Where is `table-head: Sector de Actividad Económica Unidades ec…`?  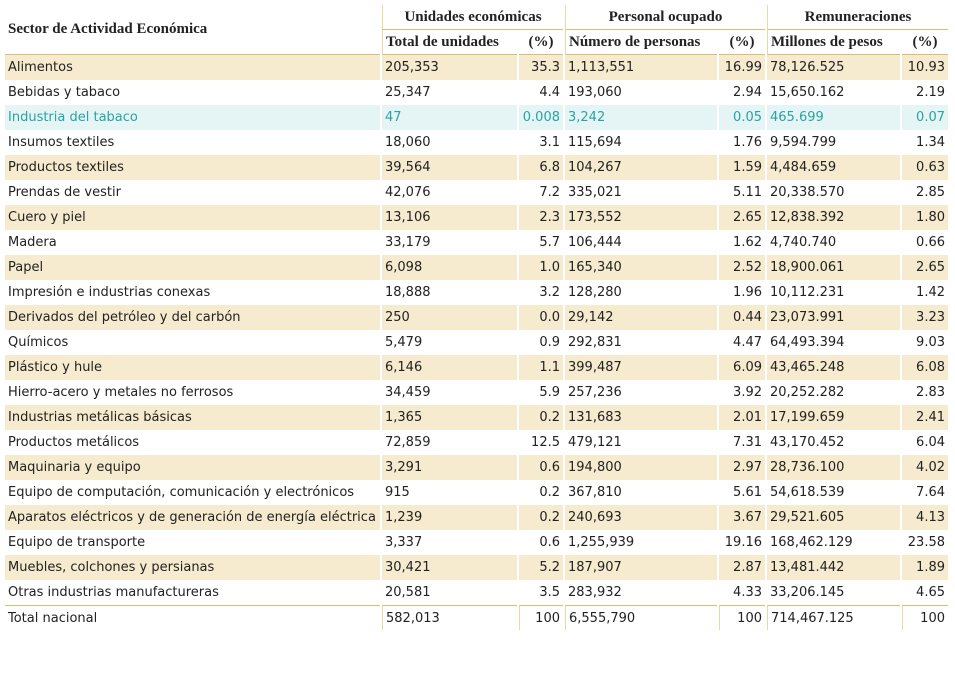
table-head: Sector de Actividad Económica Unidades ec… is located at coordinates (476, 30).